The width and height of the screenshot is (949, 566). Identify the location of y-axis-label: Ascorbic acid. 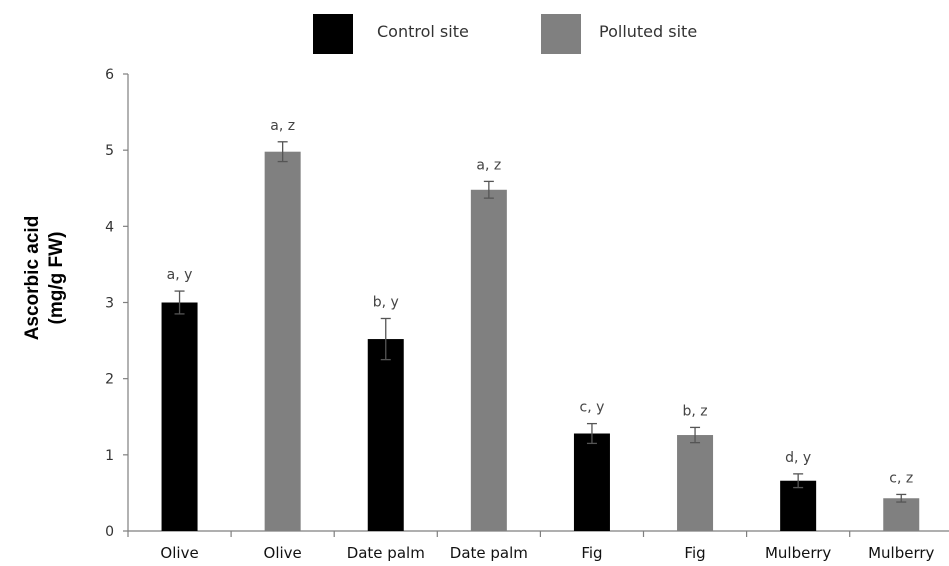
(32, 278).